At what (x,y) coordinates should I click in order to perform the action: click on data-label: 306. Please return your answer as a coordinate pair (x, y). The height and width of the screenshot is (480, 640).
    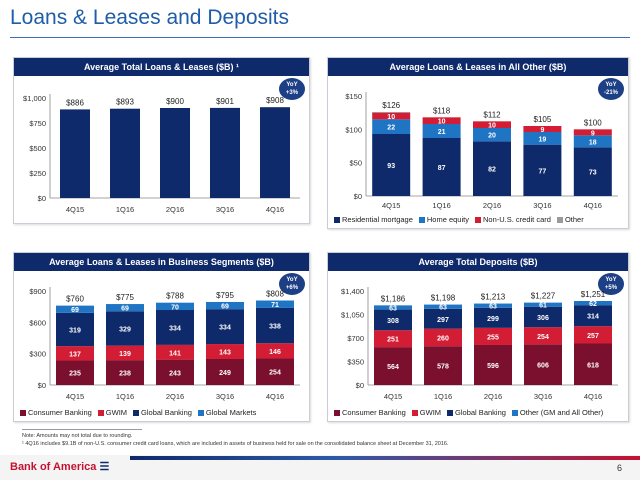
    Looking at the image, I should click on (543, 318).